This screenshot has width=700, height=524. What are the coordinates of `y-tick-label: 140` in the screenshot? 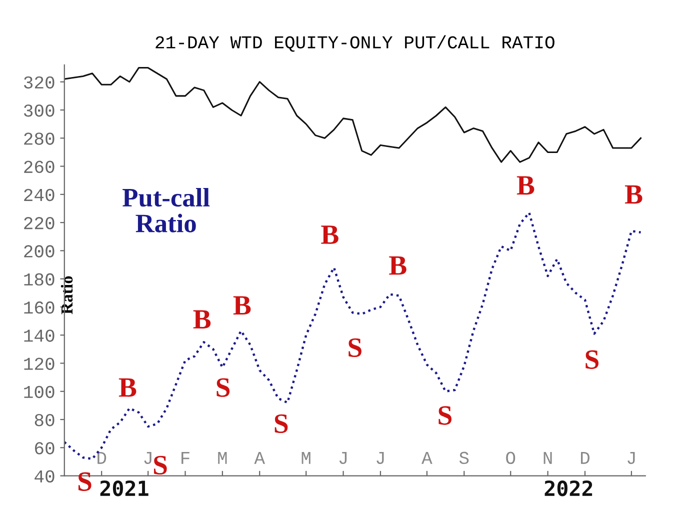 It's located at (39, 336).